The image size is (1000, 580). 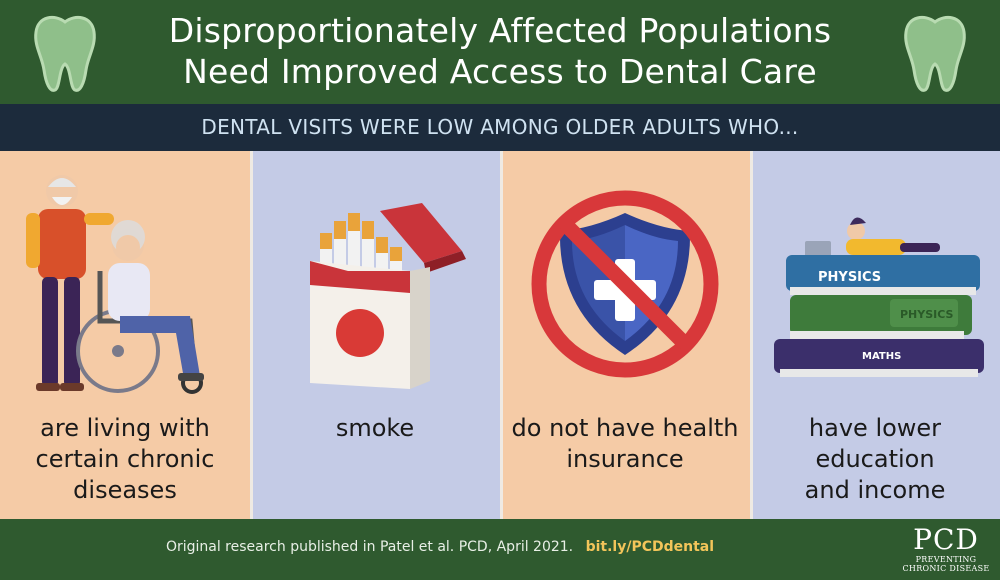 I want to click on source-link: bit.ly/PCDdental, so click(x=650, y=547).